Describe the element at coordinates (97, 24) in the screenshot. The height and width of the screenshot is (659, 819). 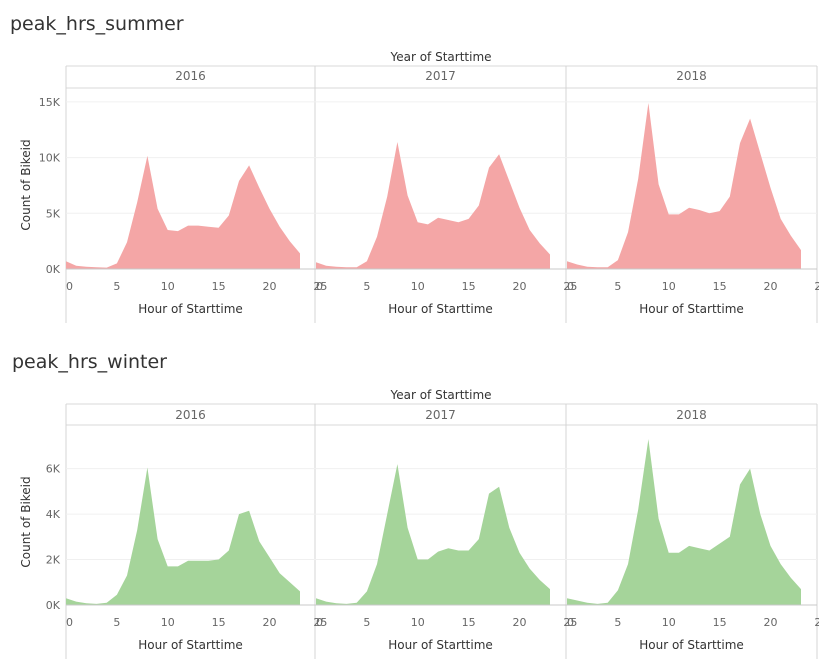
I see `chart-title: peak_hrs_summer` at that location.